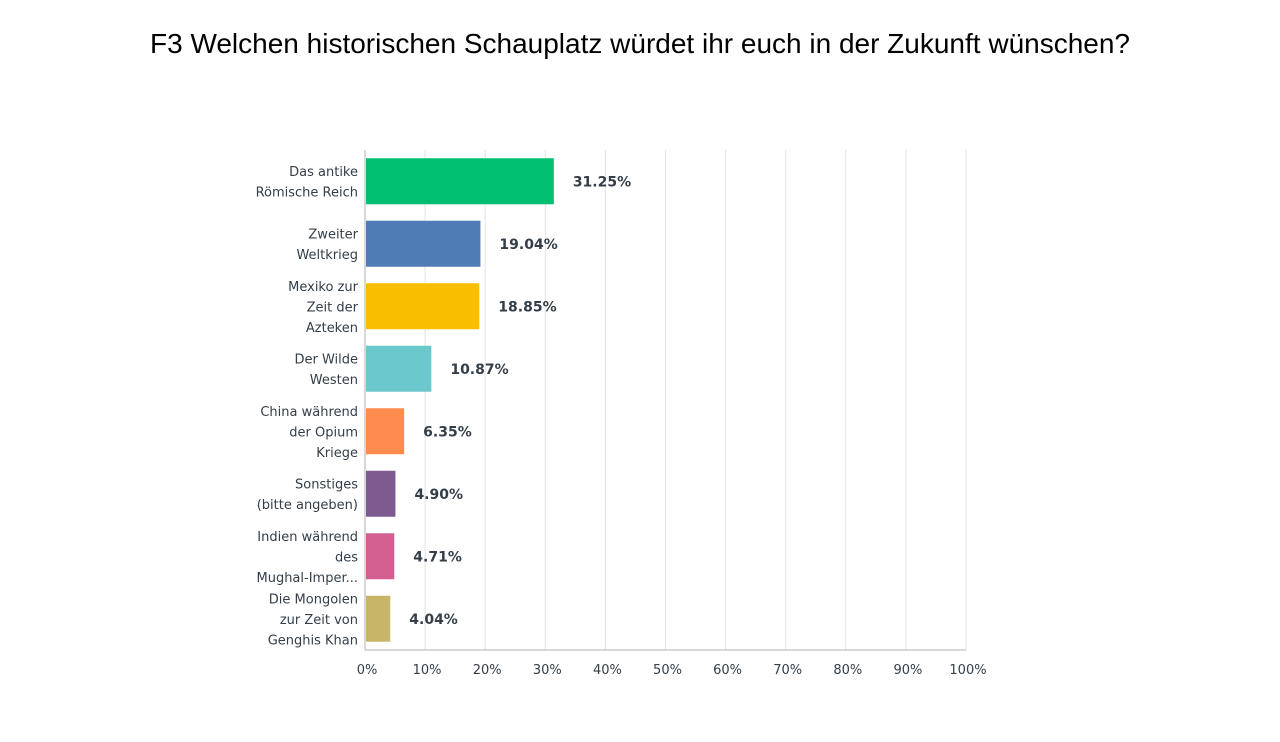 The image size is (1280, 742). I want to click on x-tick-label: 10%, so click(427, 670).